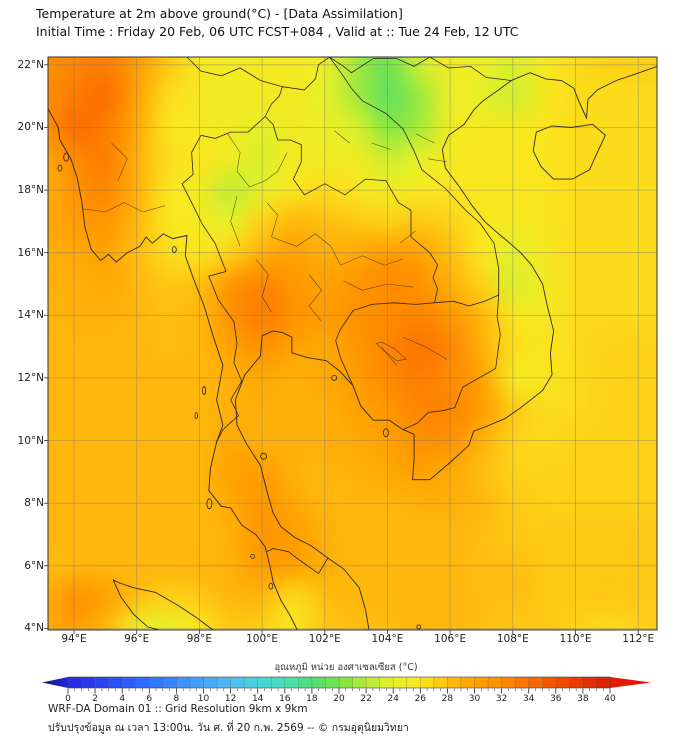  Describe the element at coordinates (324, 639) in the screenshot. I see `x-axis-tick-label: 102°E` at that location.